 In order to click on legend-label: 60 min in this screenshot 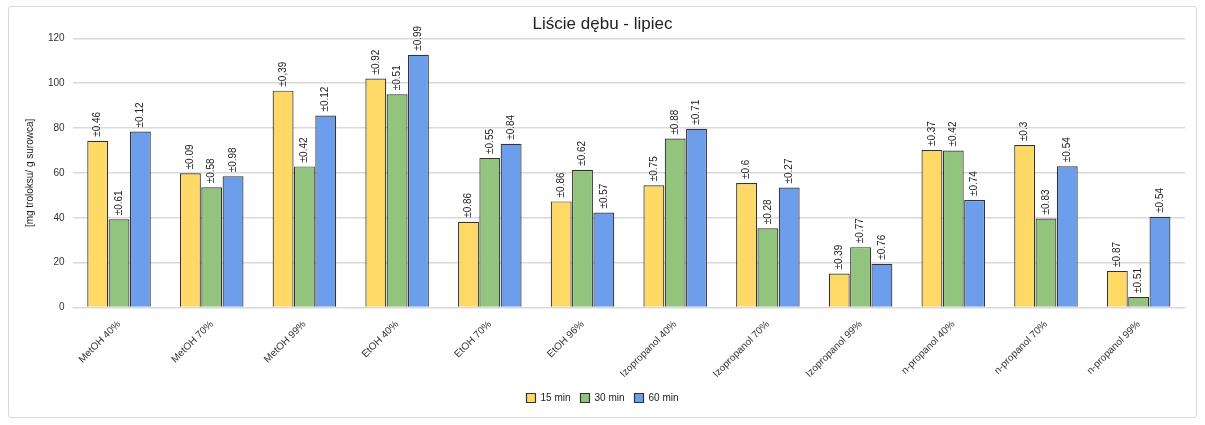, I will do `click(663, 397)`.